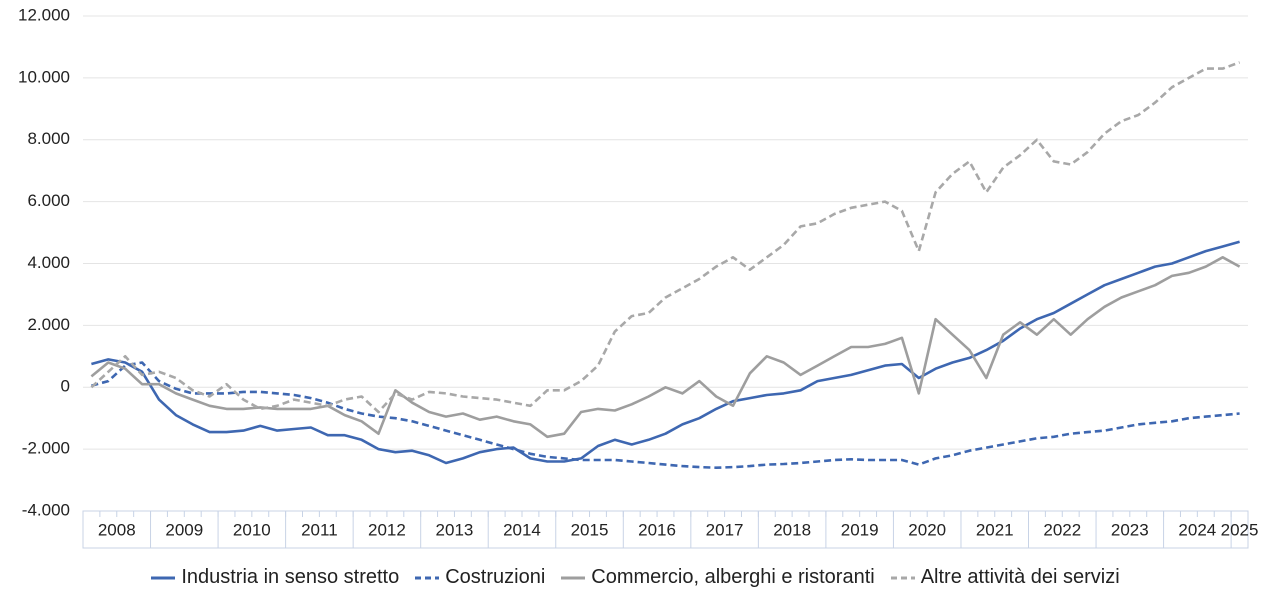  Describe the element at coordinates (48, 262) in the screenshot. I see `y-tick-label: 4.000` at that location.